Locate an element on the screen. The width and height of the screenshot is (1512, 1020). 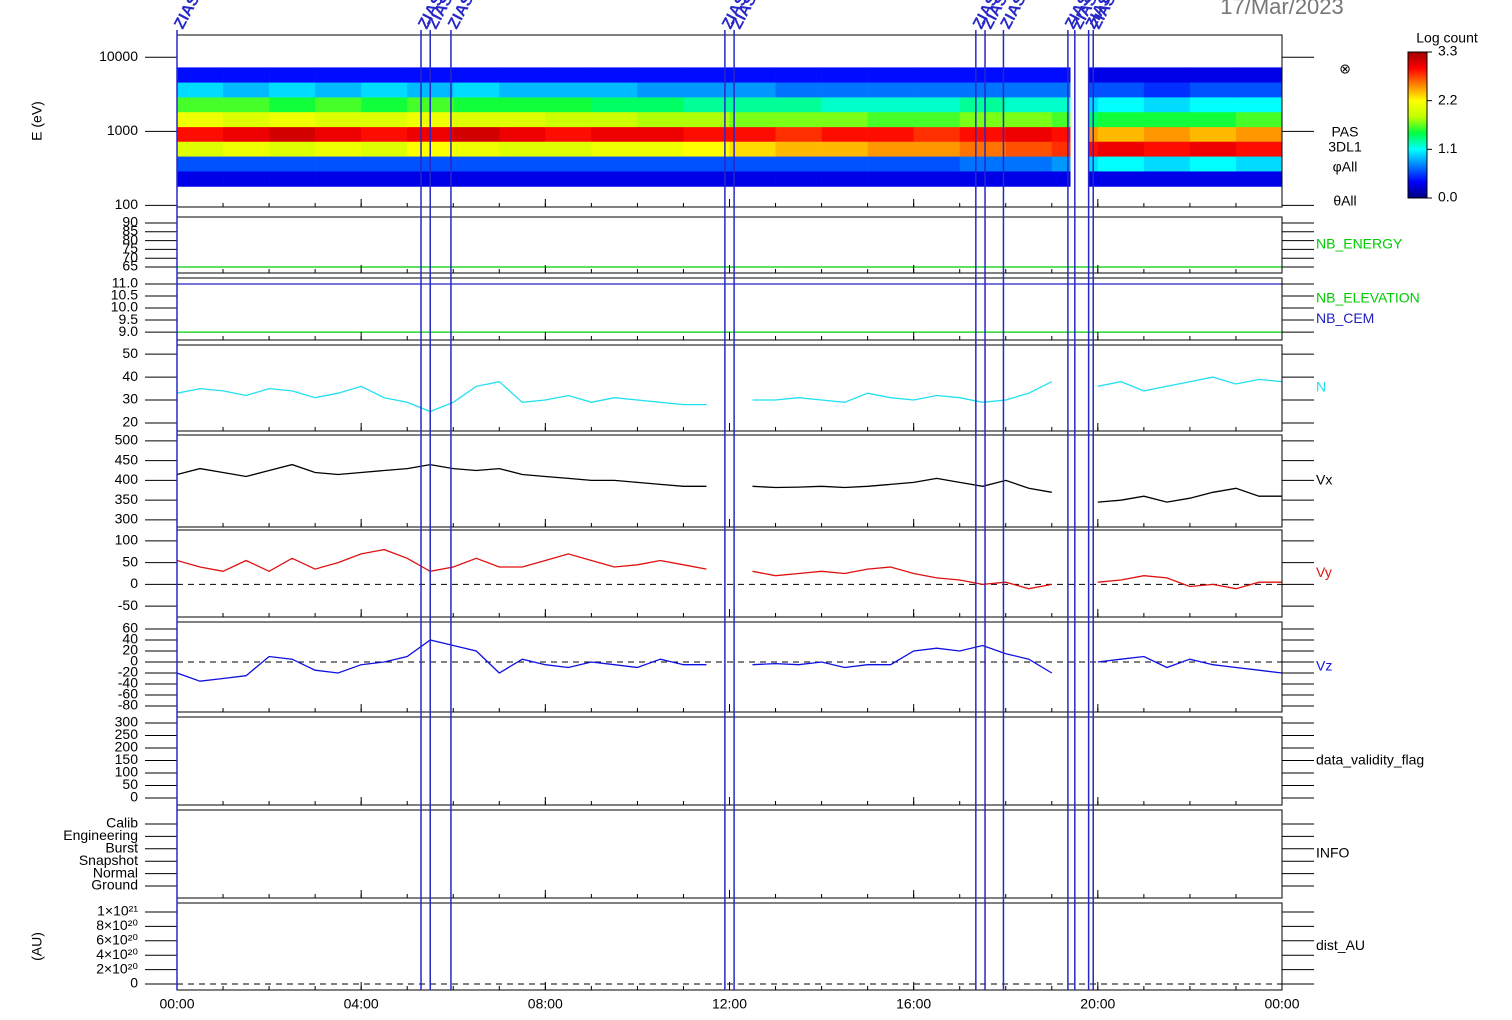
y-tick-label: 50 is located at coordinates (130, 561).